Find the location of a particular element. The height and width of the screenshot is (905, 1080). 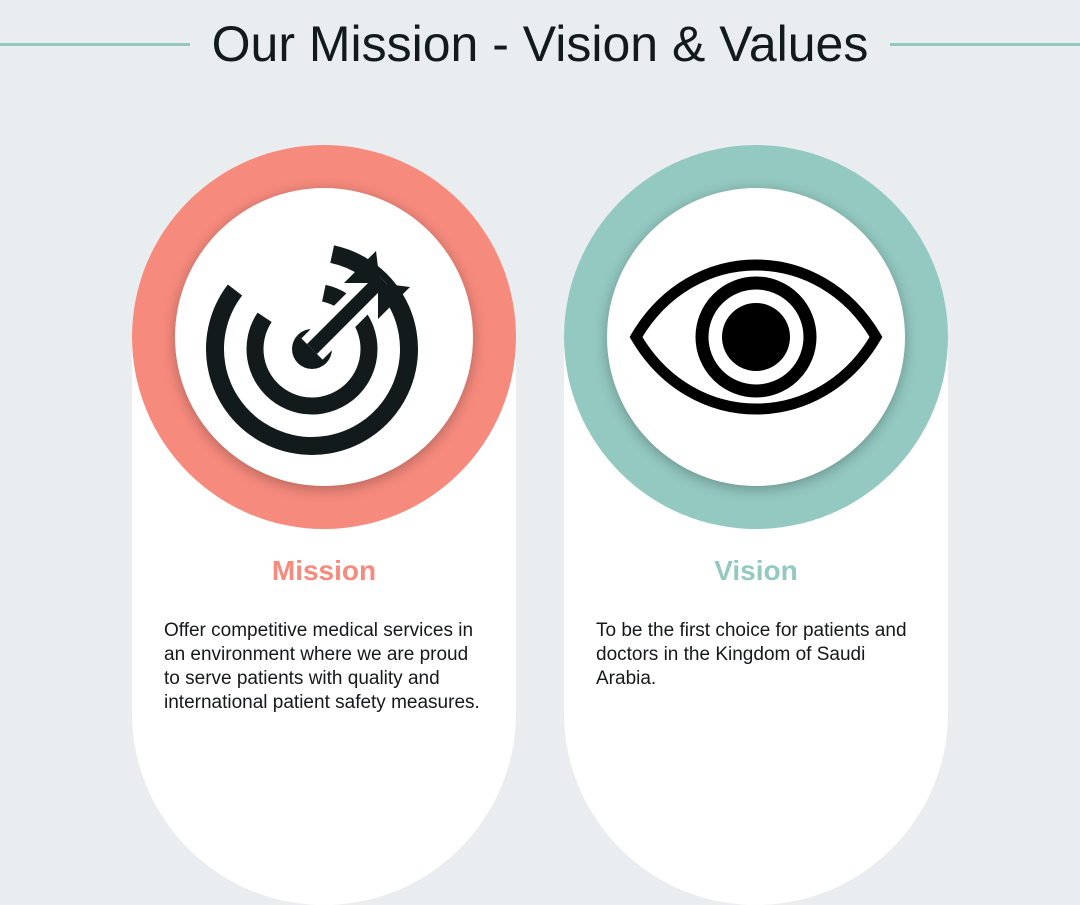

page-title: Our Mission - Vision & Values is located at coordinates (540, 44).